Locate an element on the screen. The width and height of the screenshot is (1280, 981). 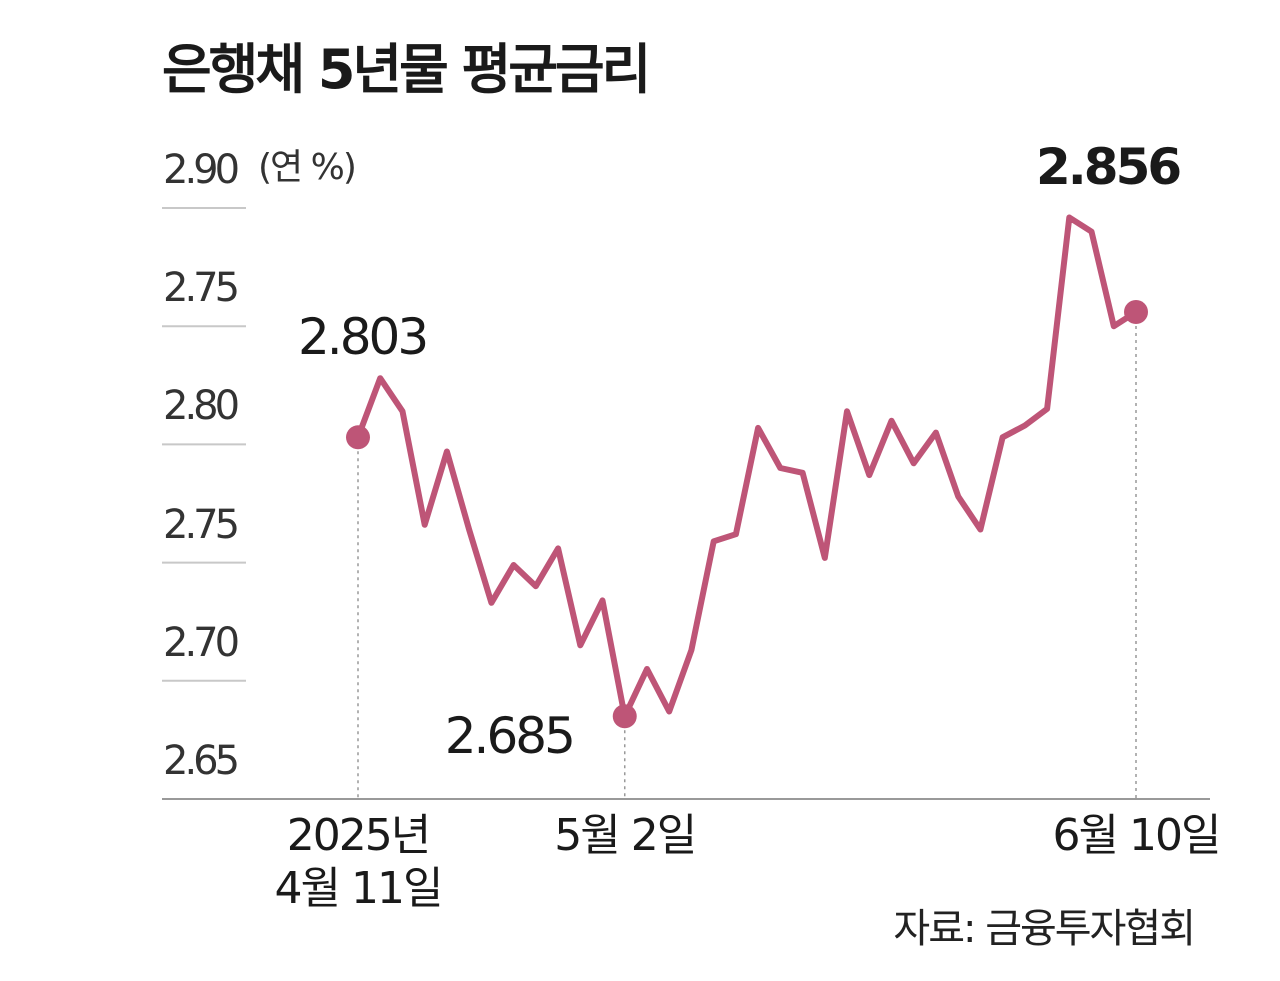
x-tick-label: 5월 2일 is located at coordinates (625, 835).